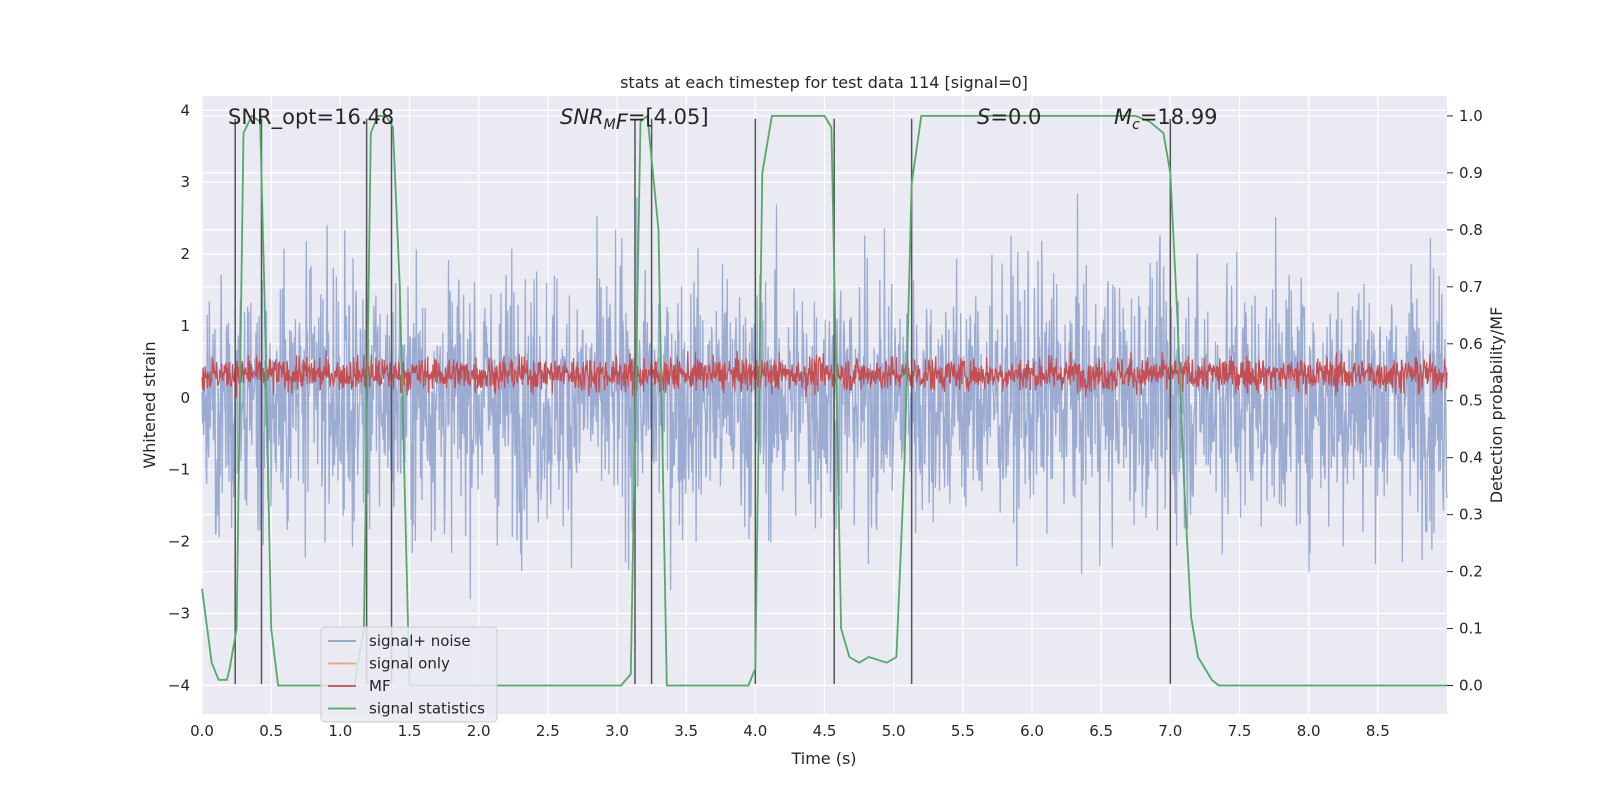  Describe the element at coordinates (1471, 458) in the screenshot. I see `y-right-tick-label: 0.4` at that location.